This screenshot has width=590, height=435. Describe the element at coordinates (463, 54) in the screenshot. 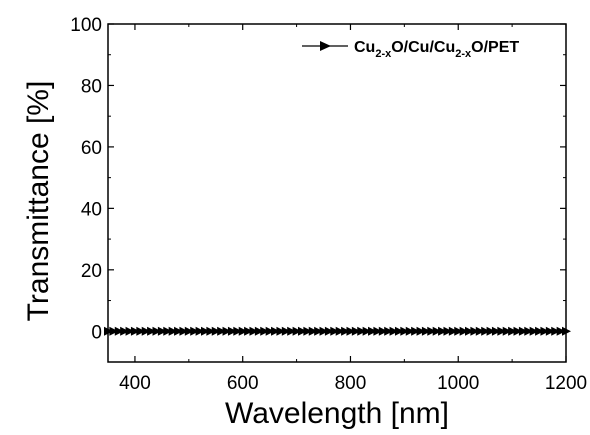

I see `legend-label-sub2: 2-x` at that location.